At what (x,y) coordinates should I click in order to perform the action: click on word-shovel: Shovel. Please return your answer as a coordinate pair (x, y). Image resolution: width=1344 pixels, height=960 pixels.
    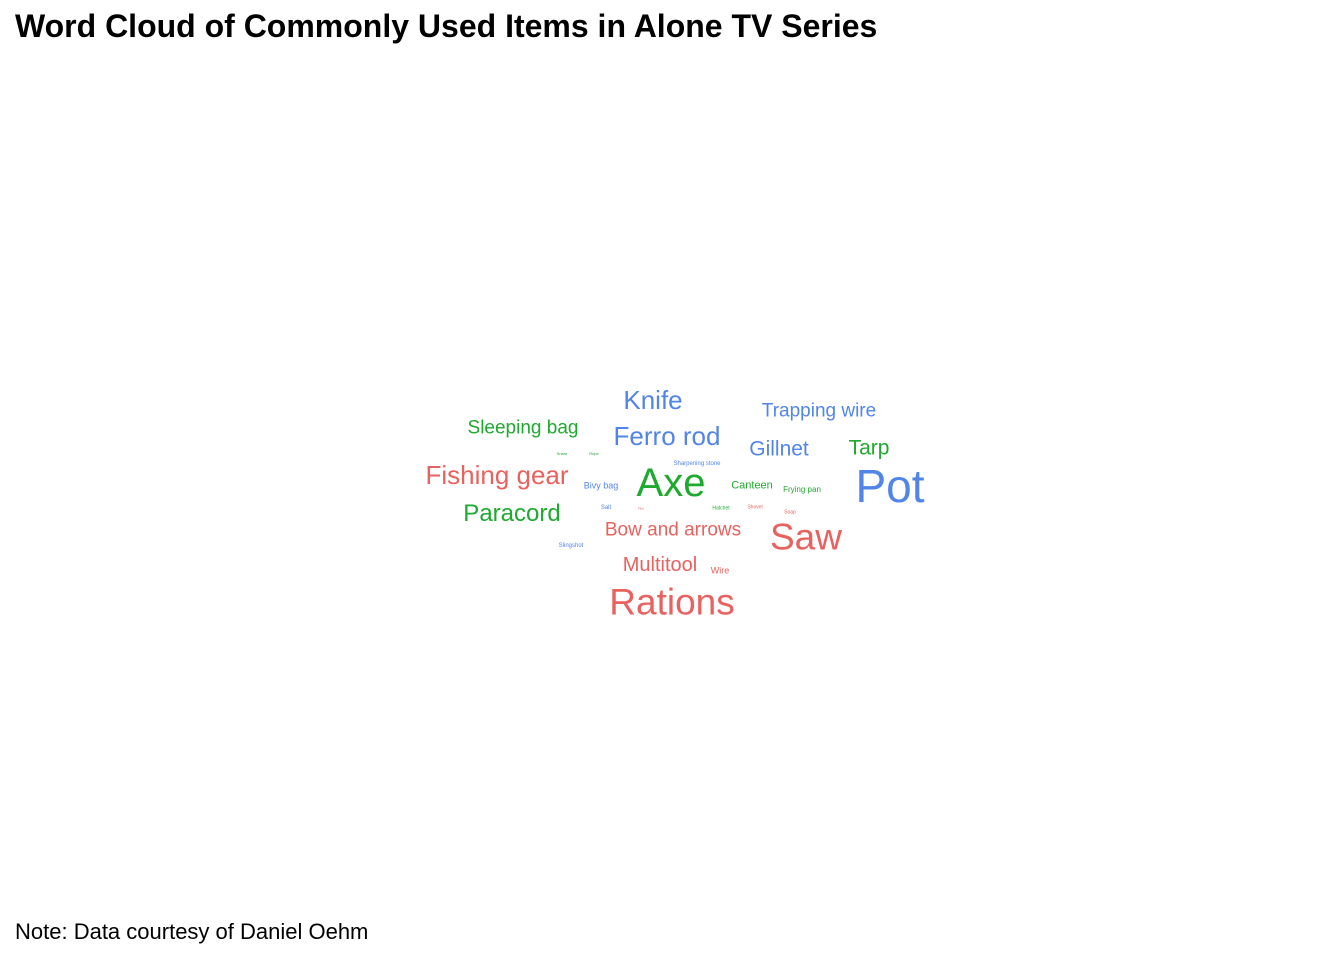
    Looking at the image, I should click on (755, 507).